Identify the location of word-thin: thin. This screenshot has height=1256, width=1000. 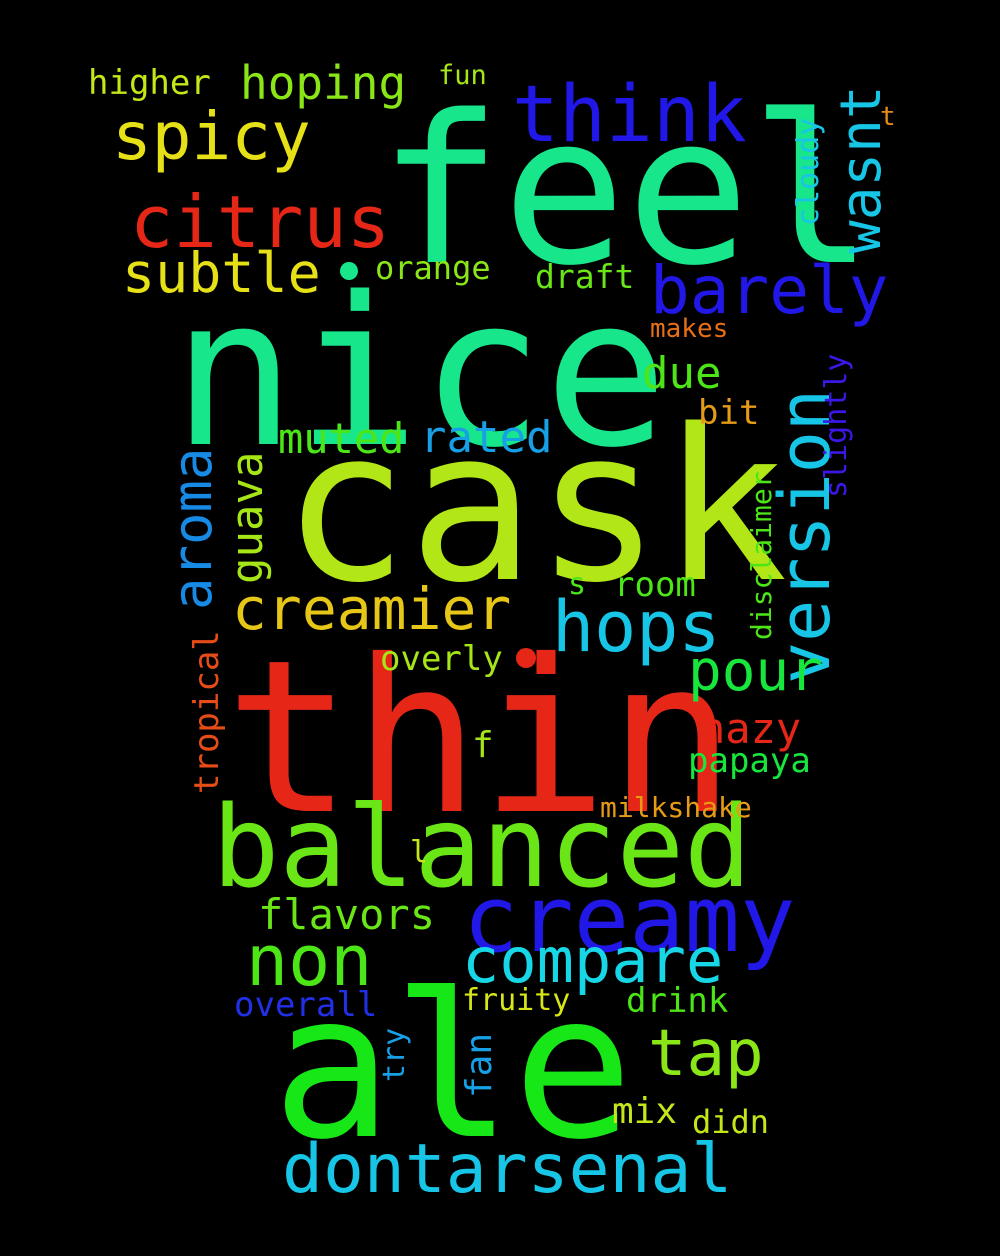
(480, 737).